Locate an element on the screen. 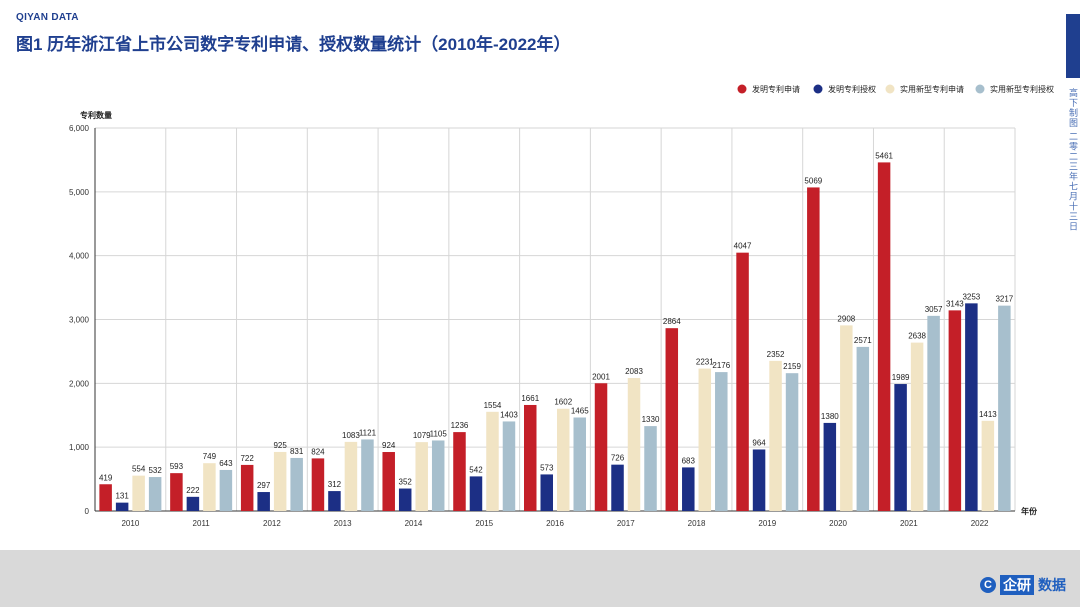 The height and width of the screenshot is (607, 1080). y-tick-label: 5,000 is located at coordinates (79, 192).